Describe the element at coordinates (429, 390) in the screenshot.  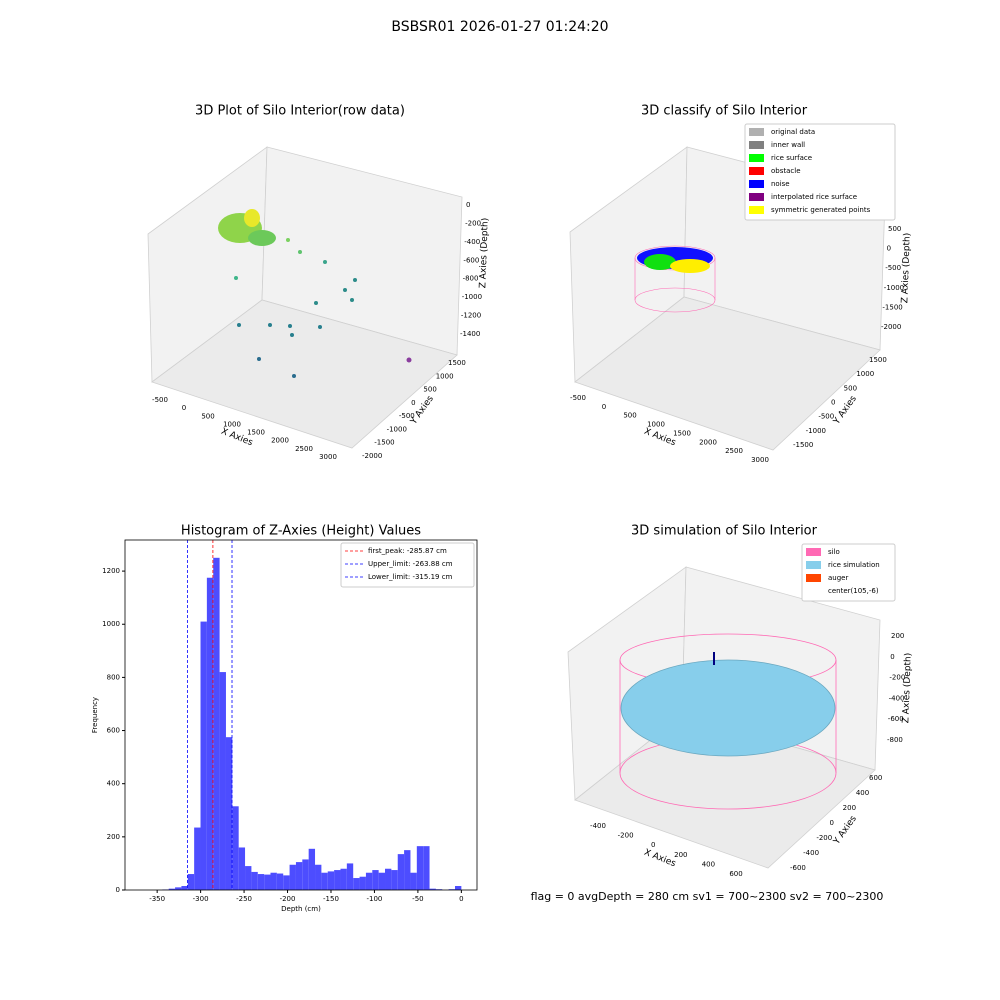
I see `yticks-label: 500` at that location.